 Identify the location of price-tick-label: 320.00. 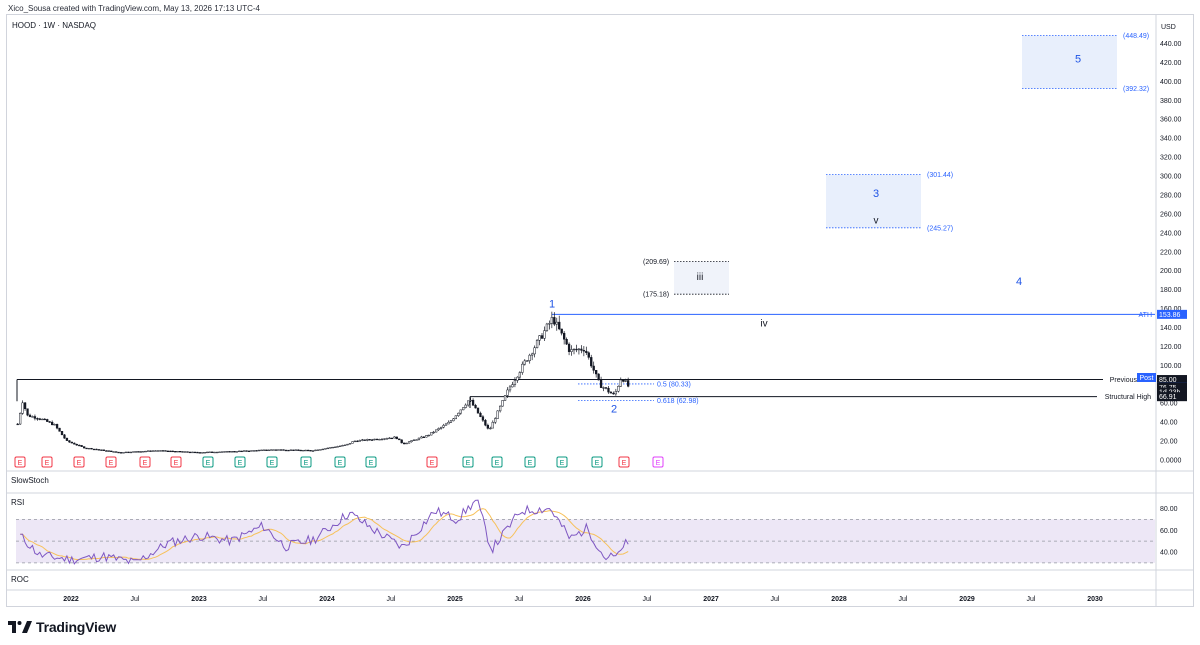
(1171, 158).